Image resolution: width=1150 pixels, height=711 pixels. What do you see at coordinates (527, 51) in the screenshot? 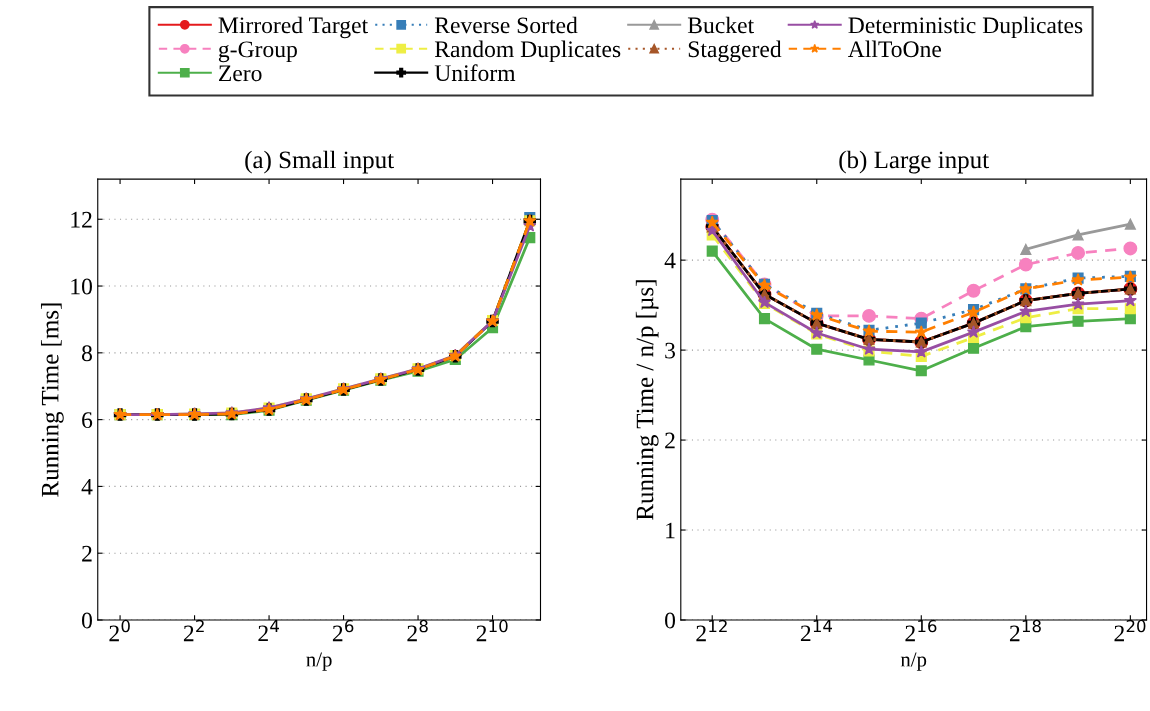
I see `legend-label: Random Duplicates` at bounding box center [527, 51].